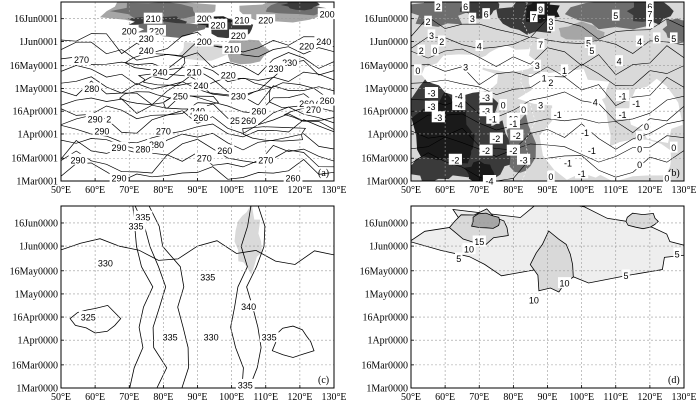  Describe the element at coordinates (387, 341) in the screenshot. I see `y-tick-label: 1Apr0000` at that location.